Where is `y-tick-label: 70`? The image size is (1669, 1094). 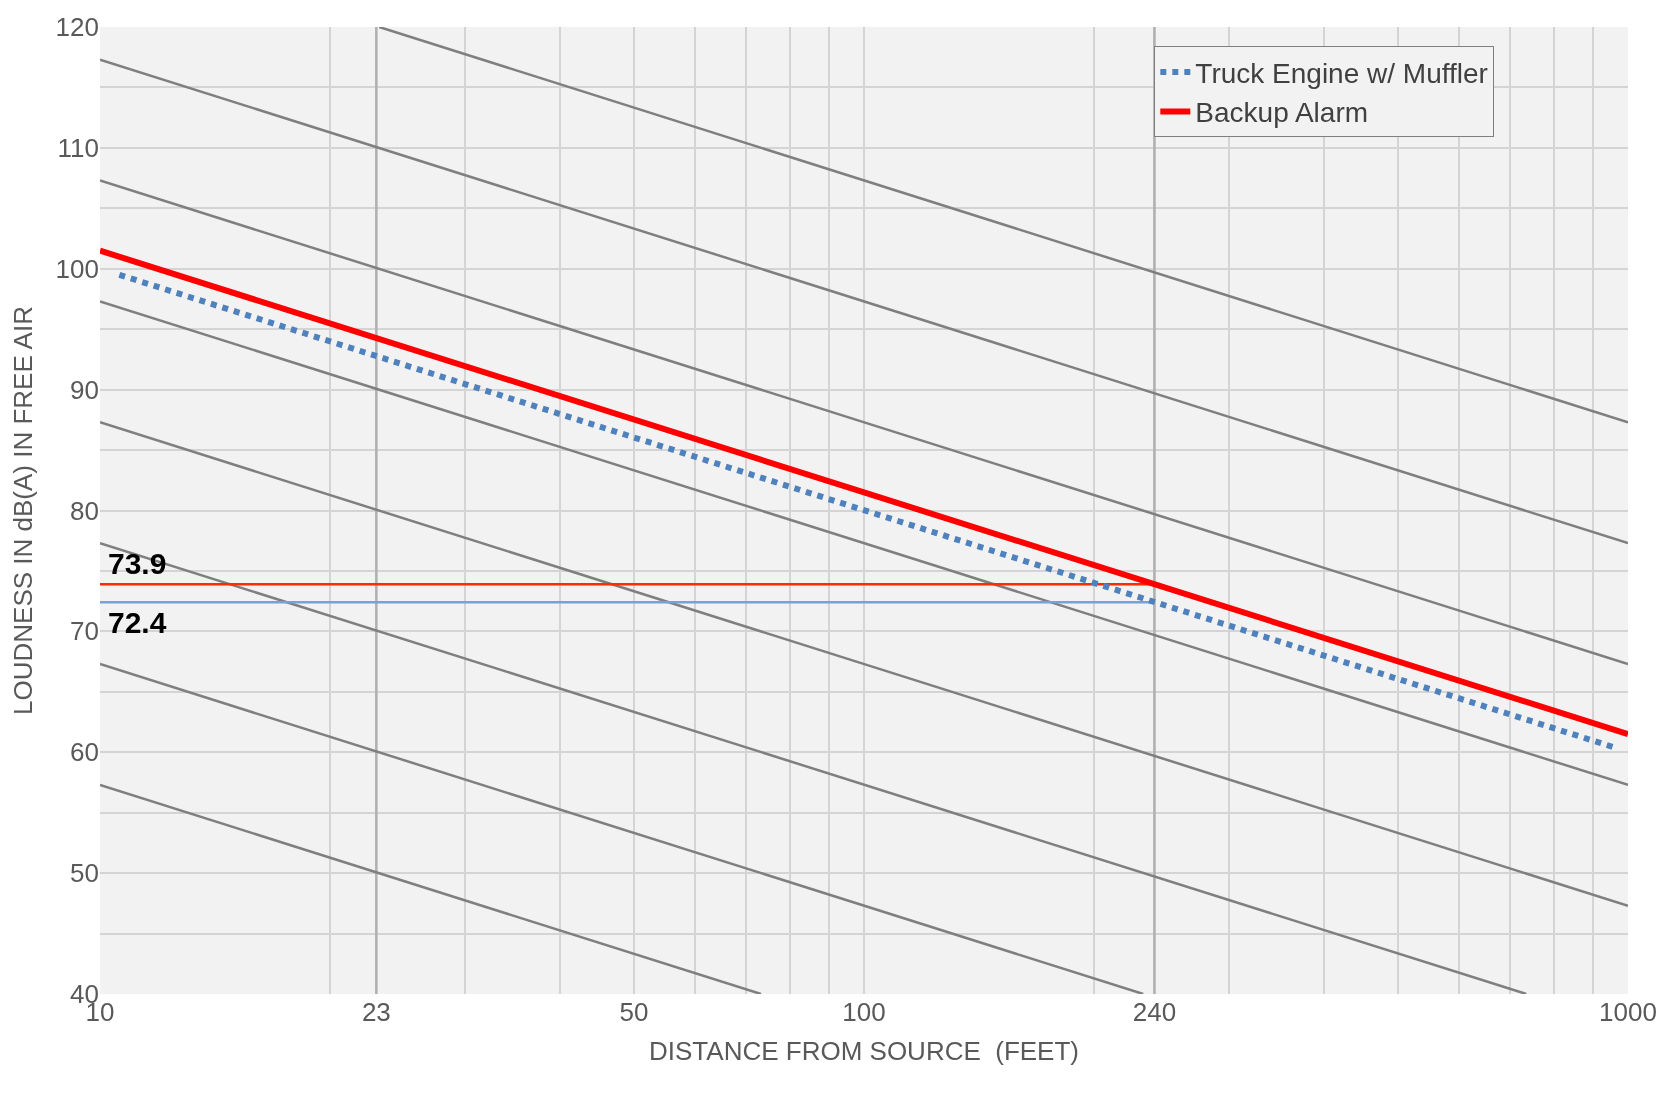 y-tick-label: 70 is located at coordinates (84, 631).